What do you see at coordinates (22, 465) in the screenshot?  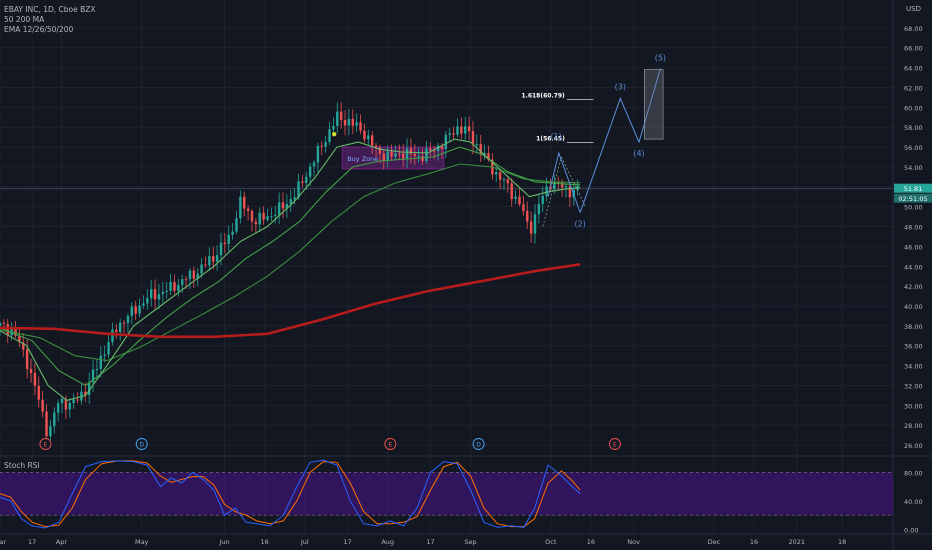 I see `stoch-rsi-label: Stoch RSI` at bounding box center [22, 465].